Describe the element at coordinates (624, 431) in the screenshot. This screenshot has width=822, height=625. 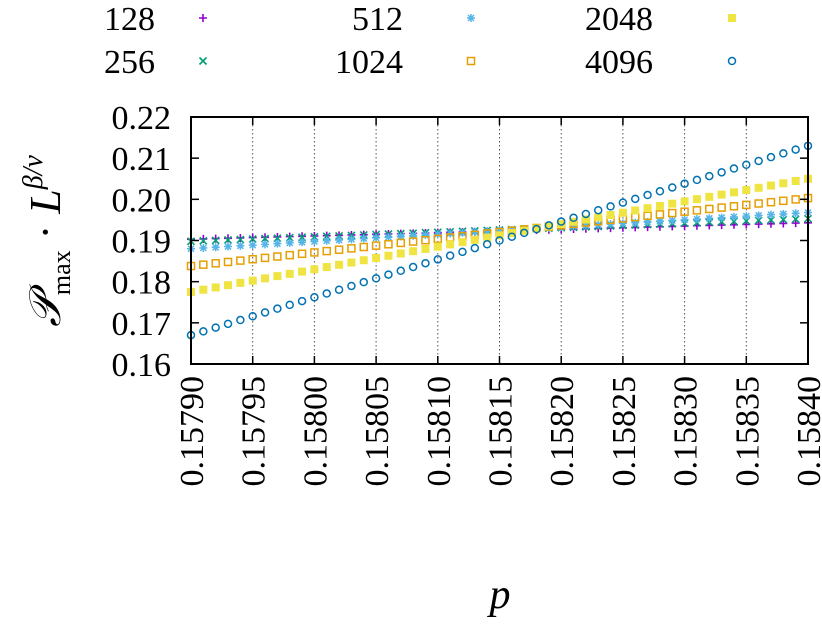
I see `x-tick-label: 0.15825` at that location.